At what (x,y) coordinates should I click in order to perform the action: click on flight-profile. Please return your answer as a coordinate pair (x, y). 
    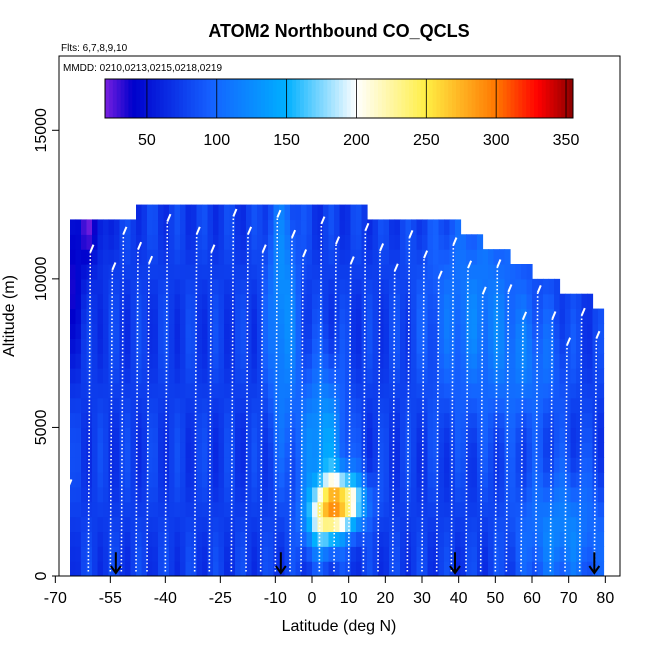
    Looking at the image, I should click on (452, 408).